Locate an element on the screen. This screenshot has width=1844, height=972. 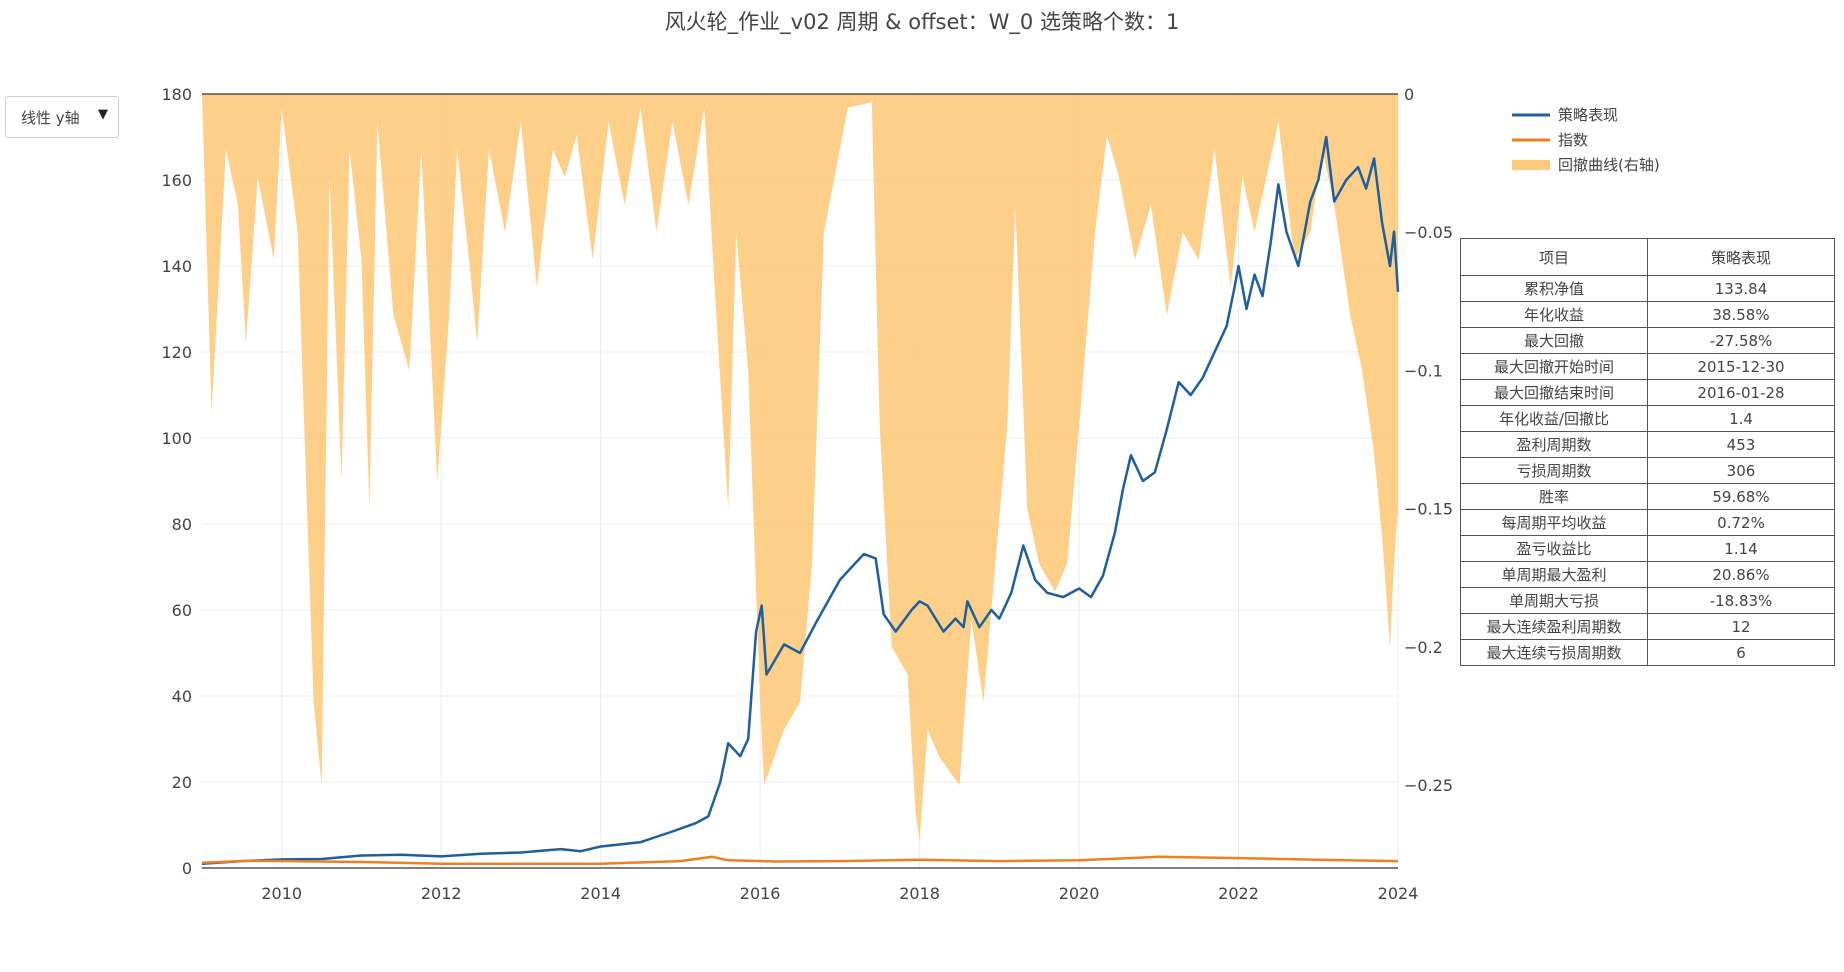
stats-cell-label: 最大连续盈利周期数 is located at coordinates (1554, 626).